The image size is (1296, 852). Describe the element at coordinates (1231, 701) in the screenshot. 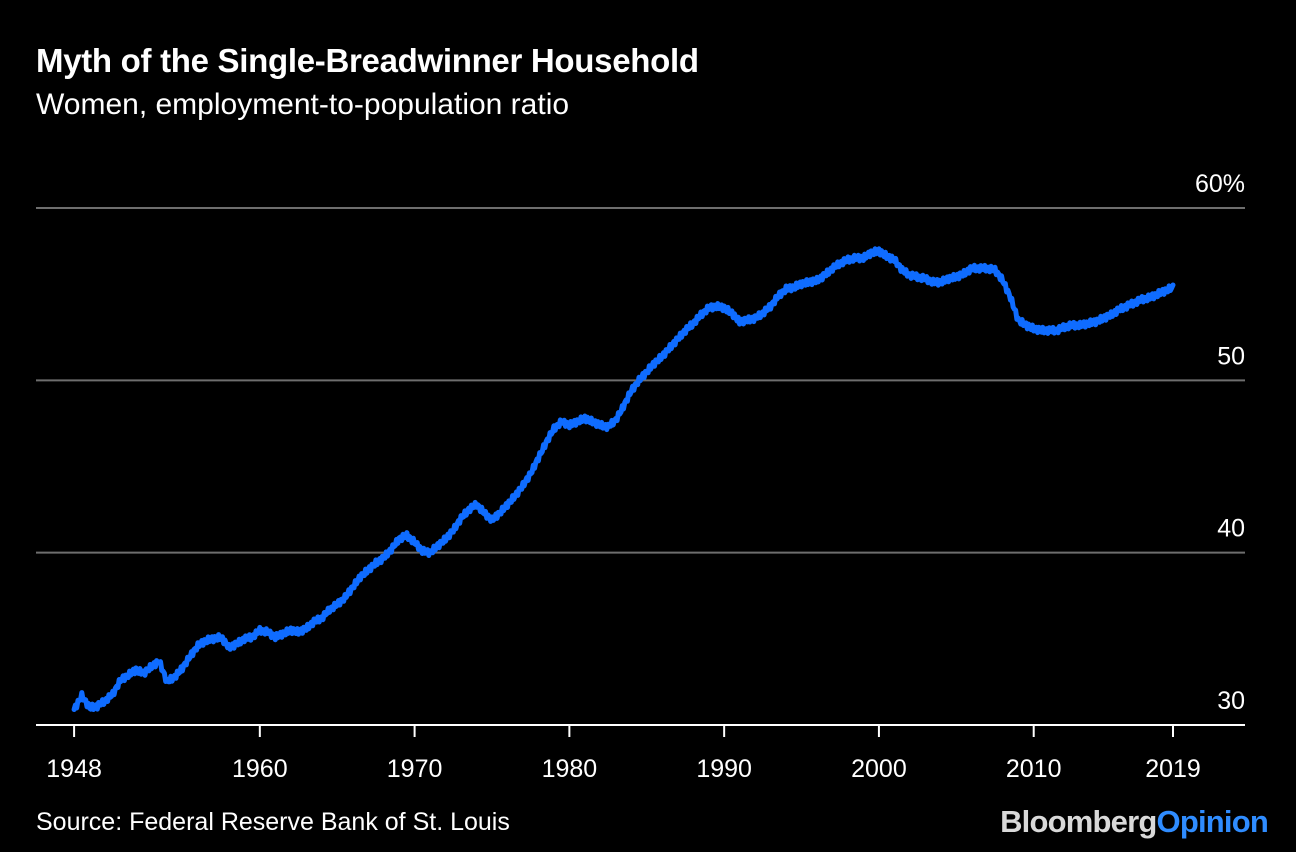

I see `y-tick-label: 30` at that location.